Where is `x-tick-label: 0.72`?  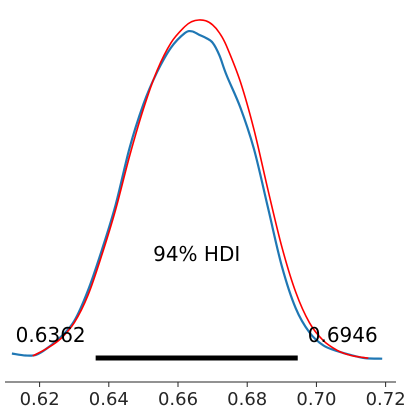 x-tick-label: 0.72 is located at coordinates (386, 399).